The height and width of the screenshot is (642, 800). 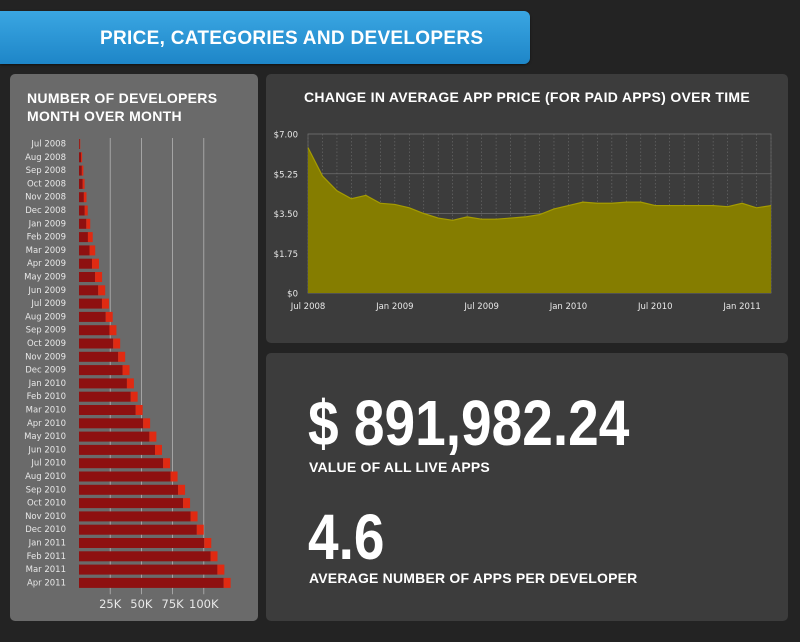 What do you see at coordinates (46, 557) in the screenshot?
I see `bar-category-label: Feb 2011` at bounding box center [46, 557].